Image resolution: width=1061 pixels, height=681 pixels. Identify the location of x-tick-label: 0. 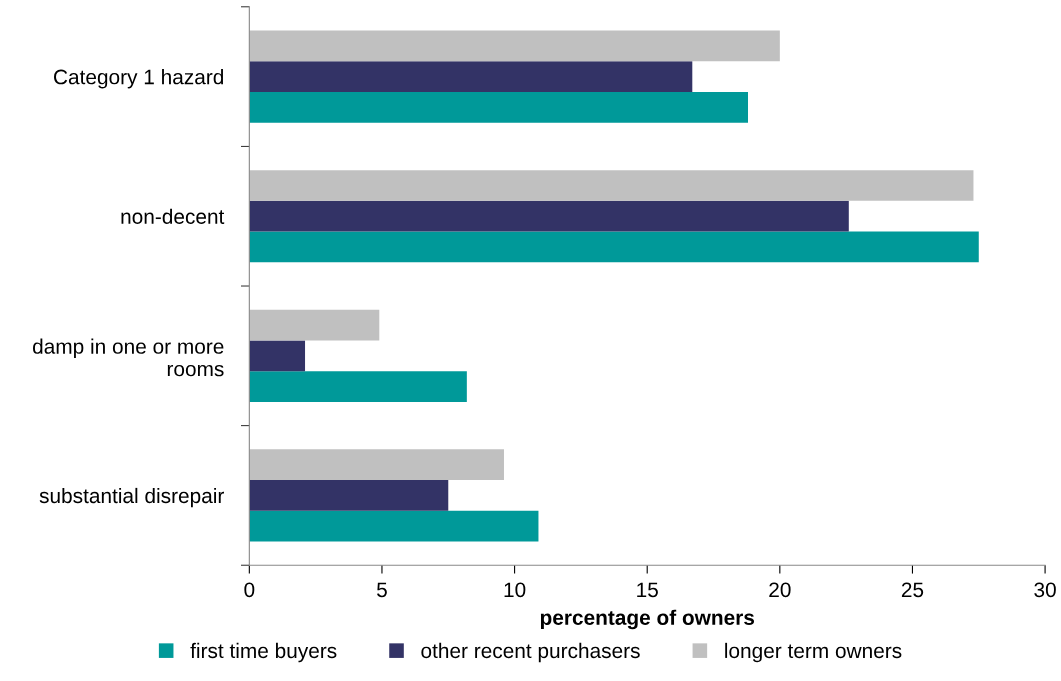
(249, 590).